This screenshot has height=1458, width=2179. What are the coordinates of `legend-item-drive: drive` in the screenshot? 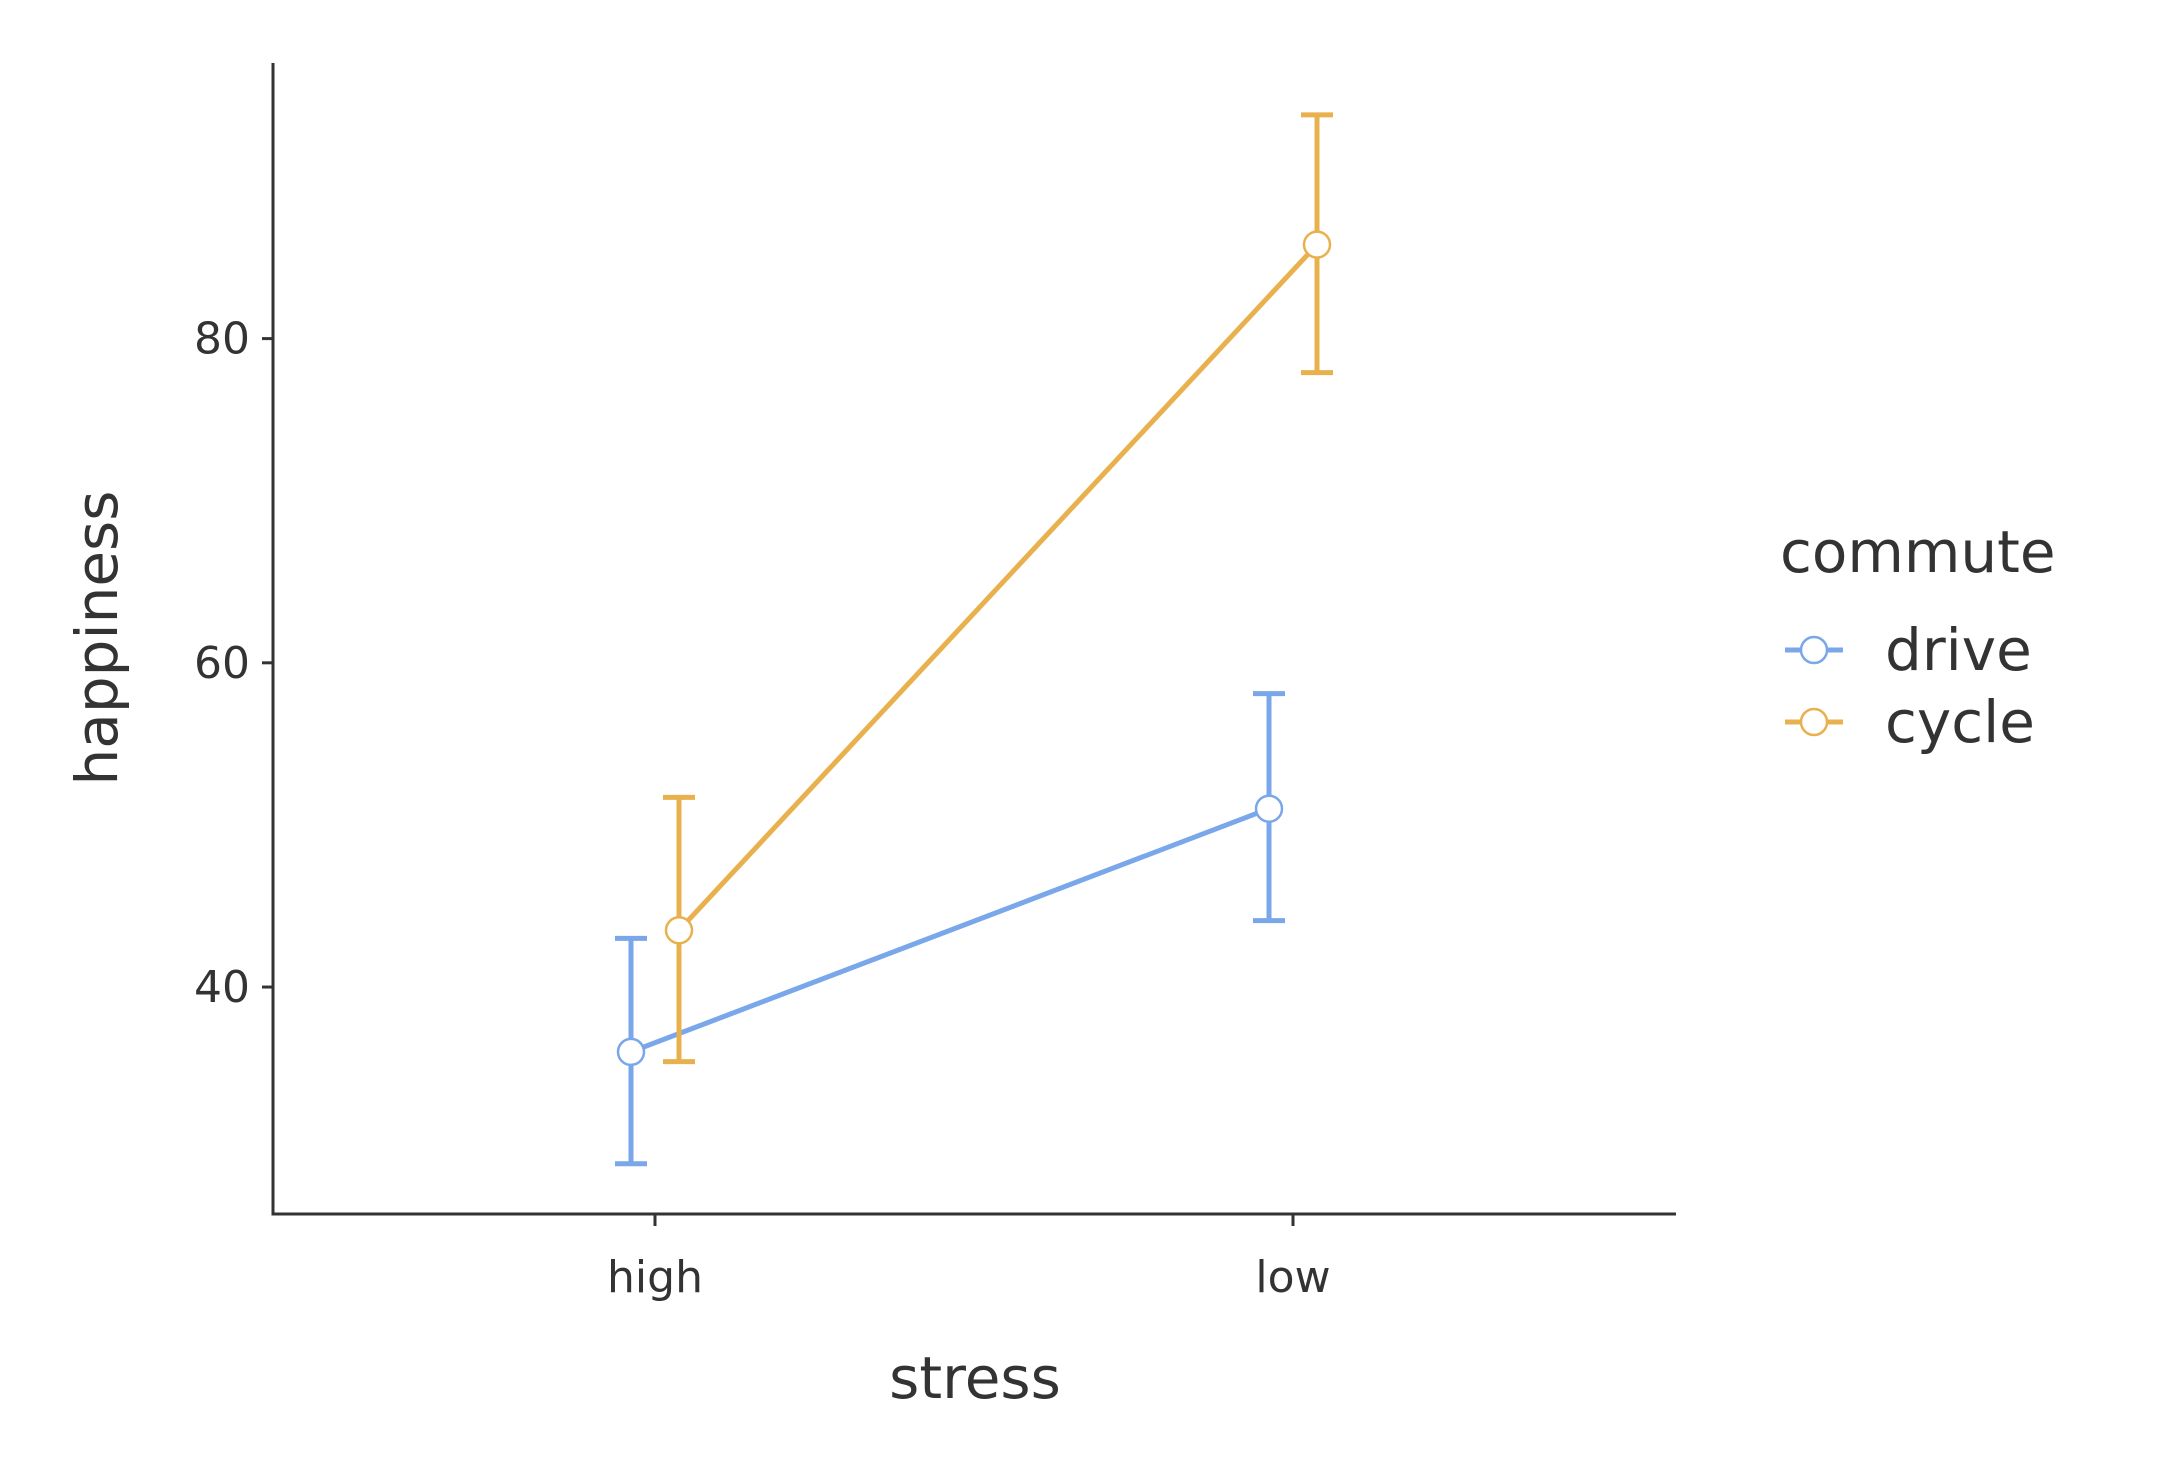 It's located at (1908, 650).